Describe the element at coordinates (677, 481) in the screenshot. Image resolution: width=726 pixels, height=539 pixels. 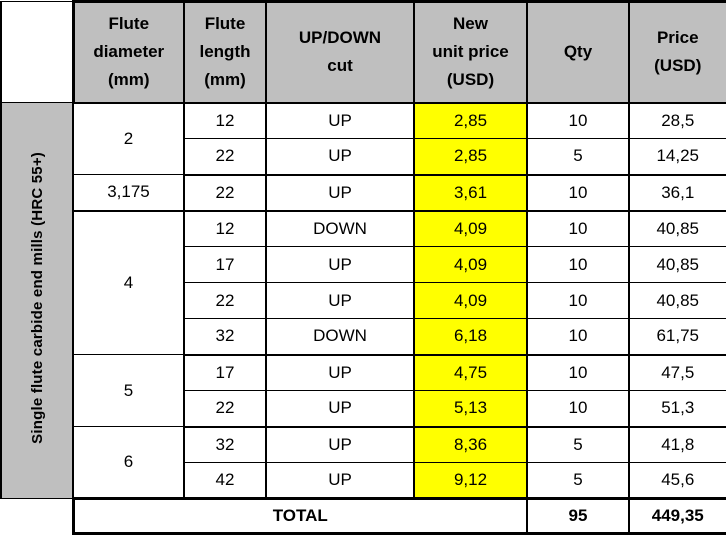
I see `price-cell: 45,6` at that location.